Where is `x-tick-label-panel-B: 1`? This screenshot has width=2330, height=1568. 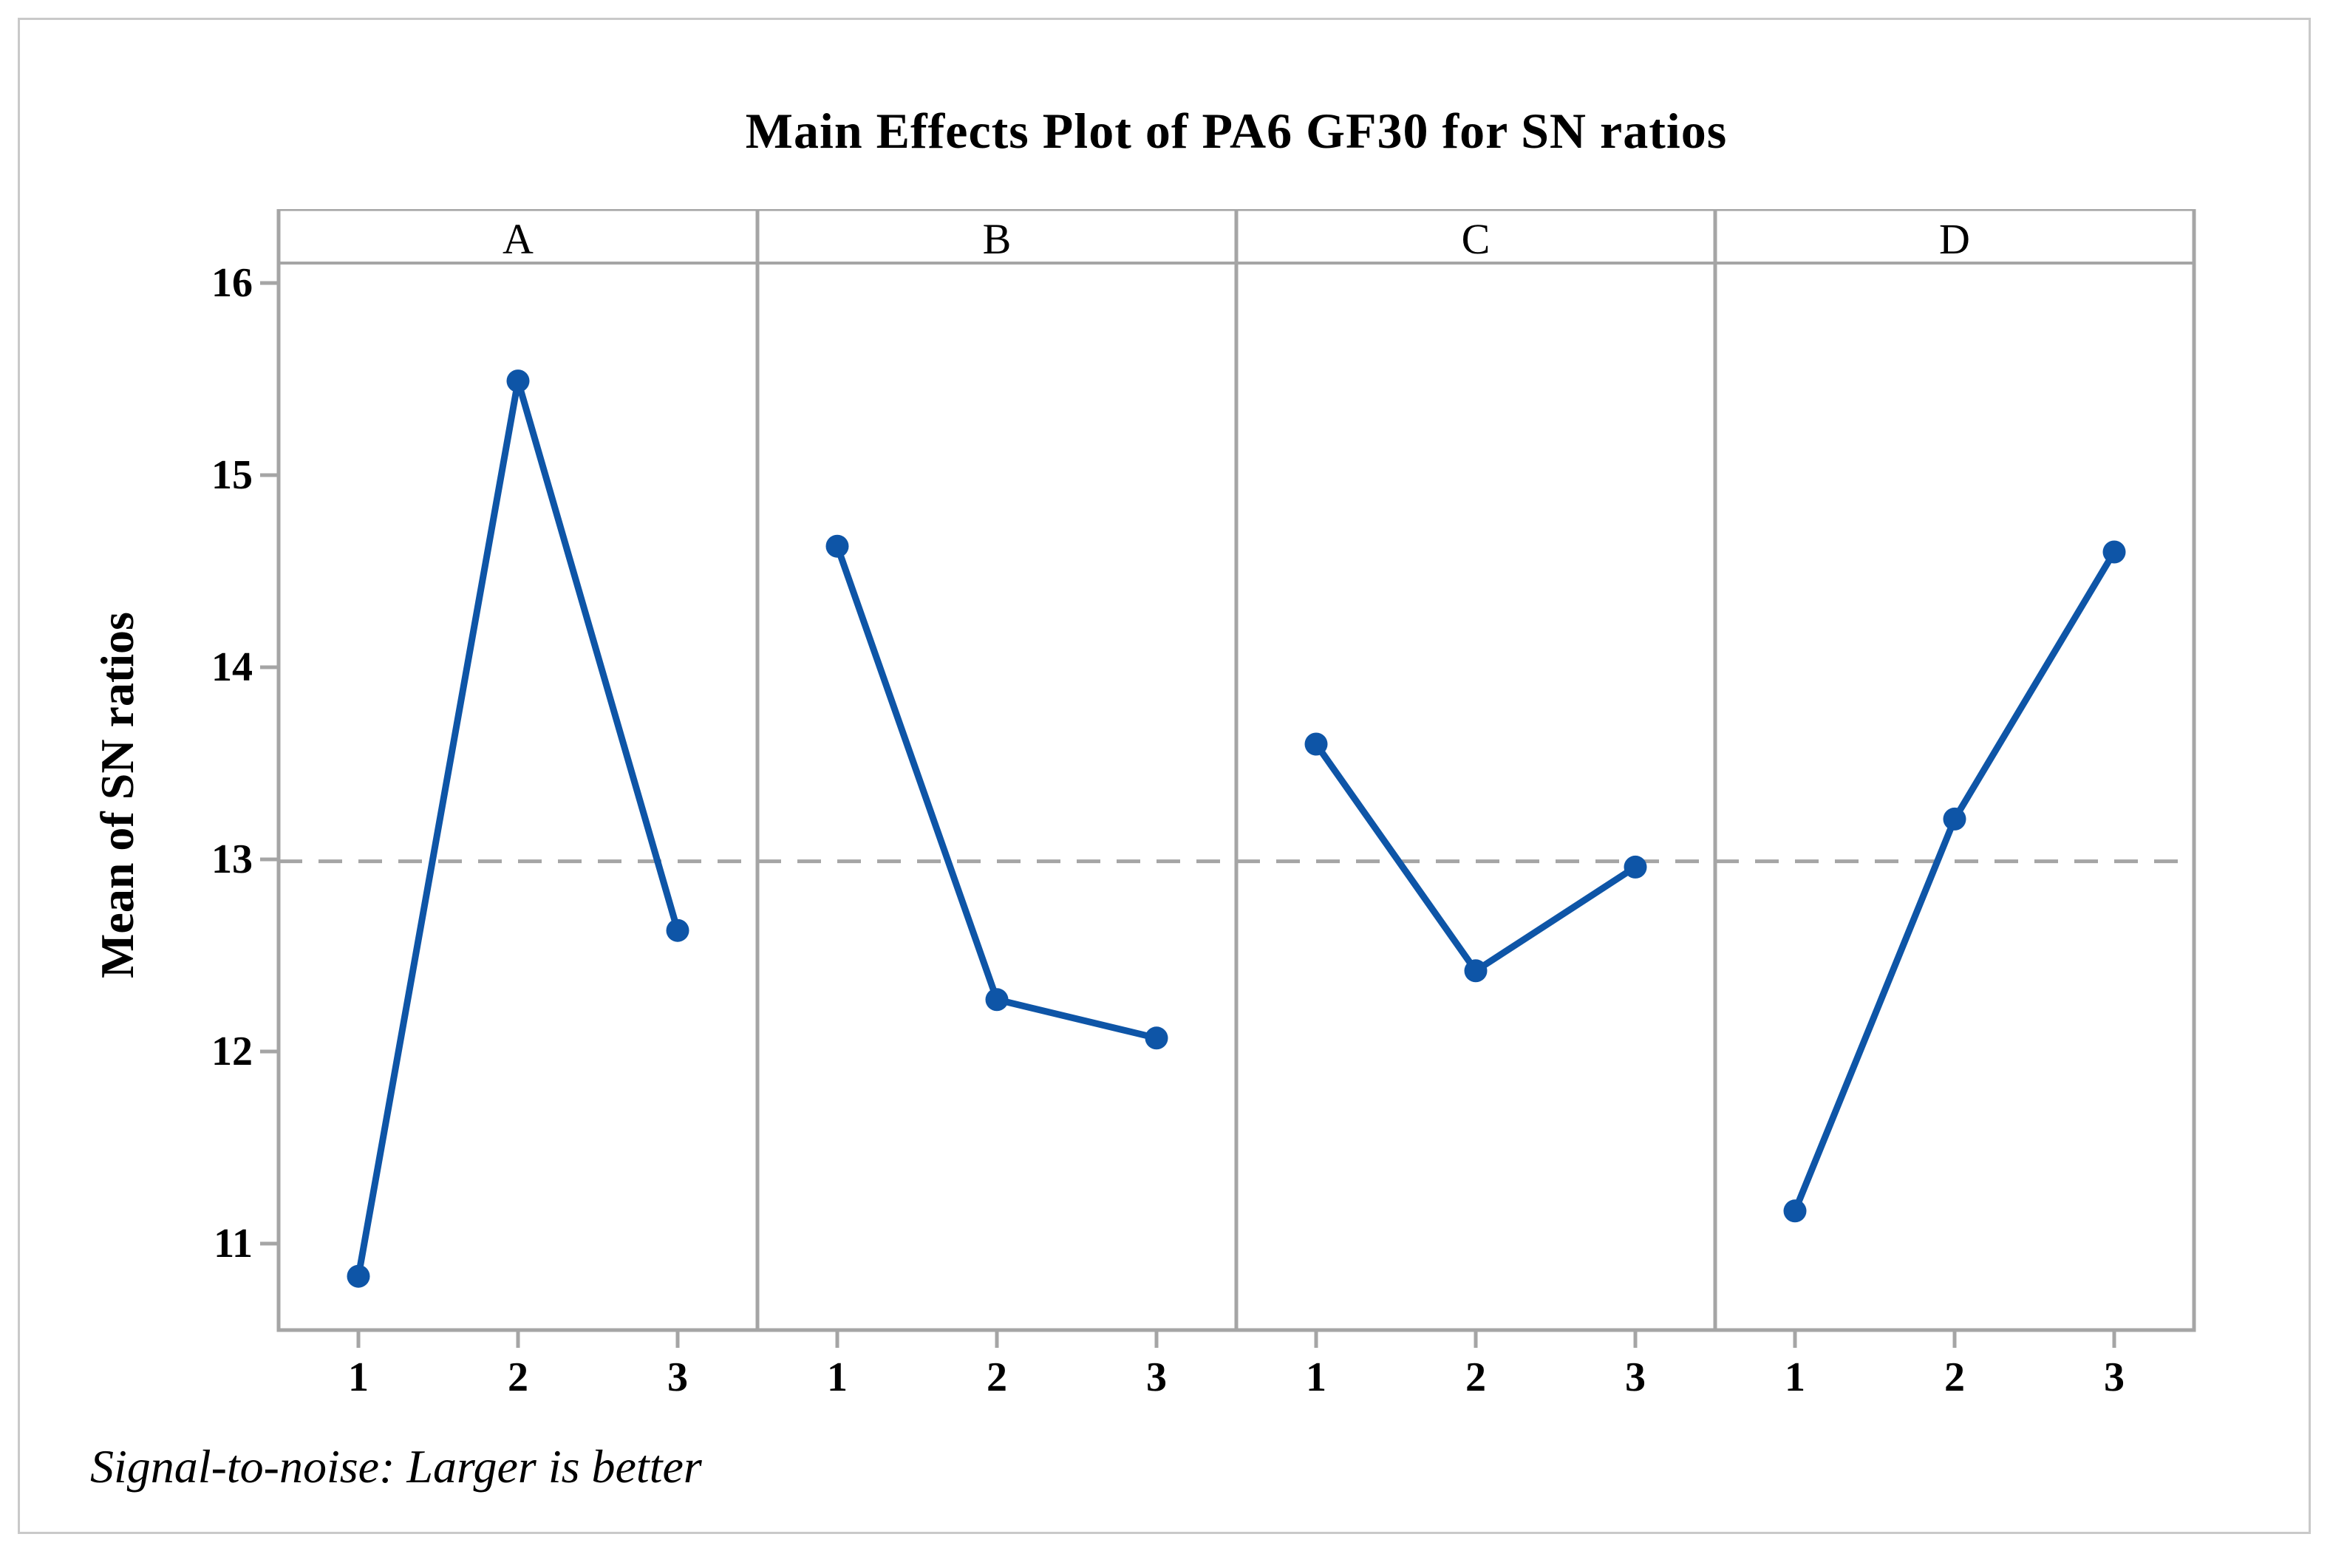 x-tick-label-panel-B: 1 is located at coordinates (837, 1377).